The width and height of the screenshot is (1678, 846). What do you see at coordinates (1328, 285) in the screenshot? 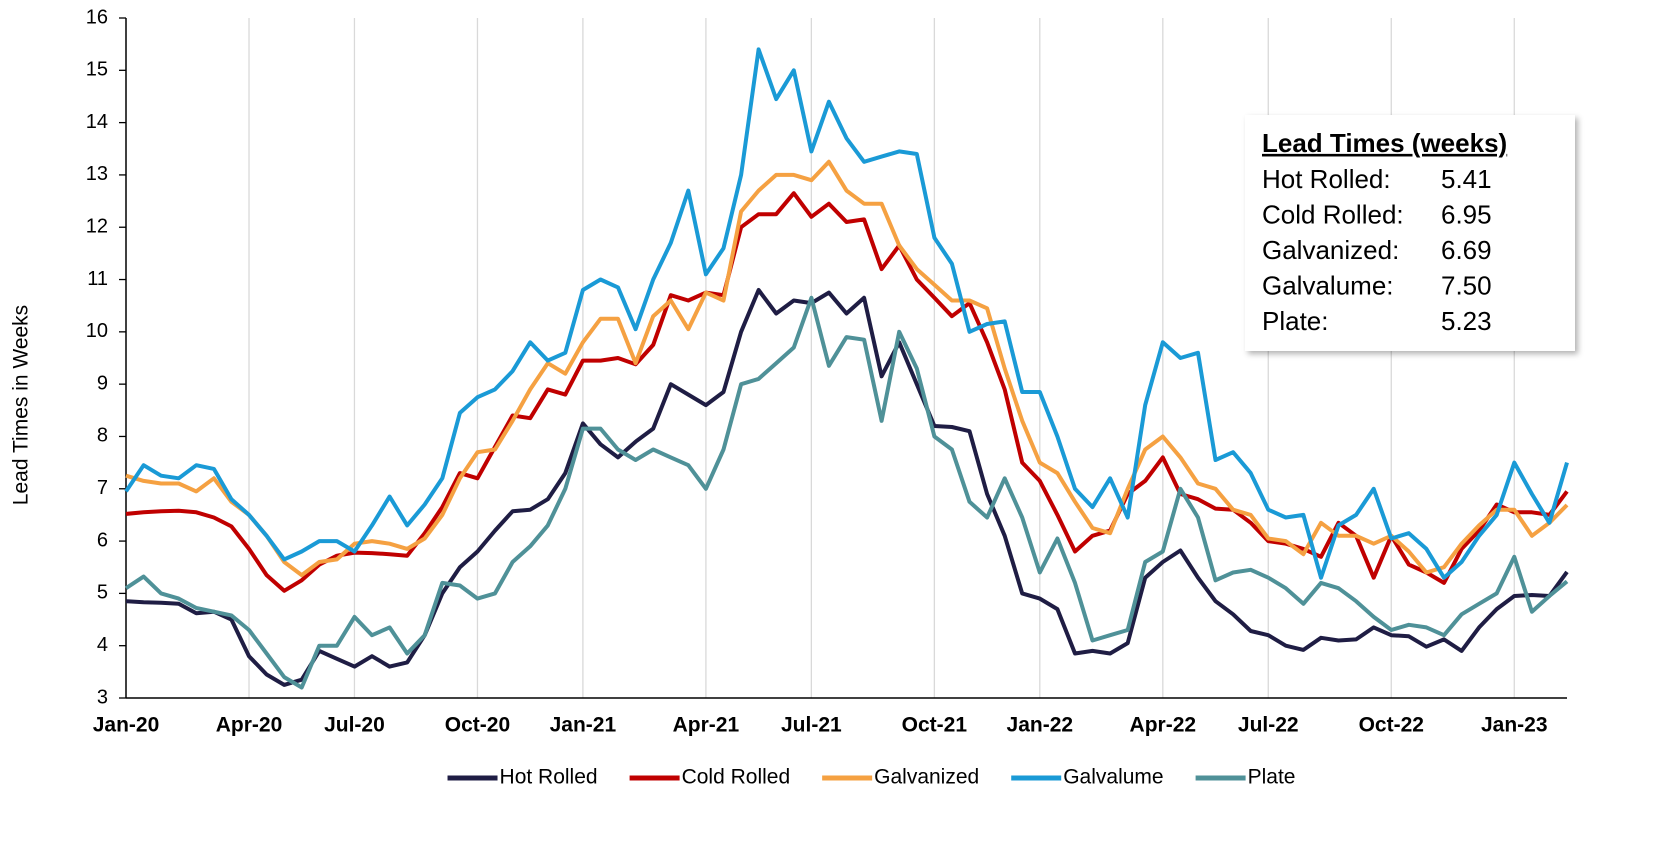
I see `annotation-label: Galvalume:` at bounding box center [1328, 285].